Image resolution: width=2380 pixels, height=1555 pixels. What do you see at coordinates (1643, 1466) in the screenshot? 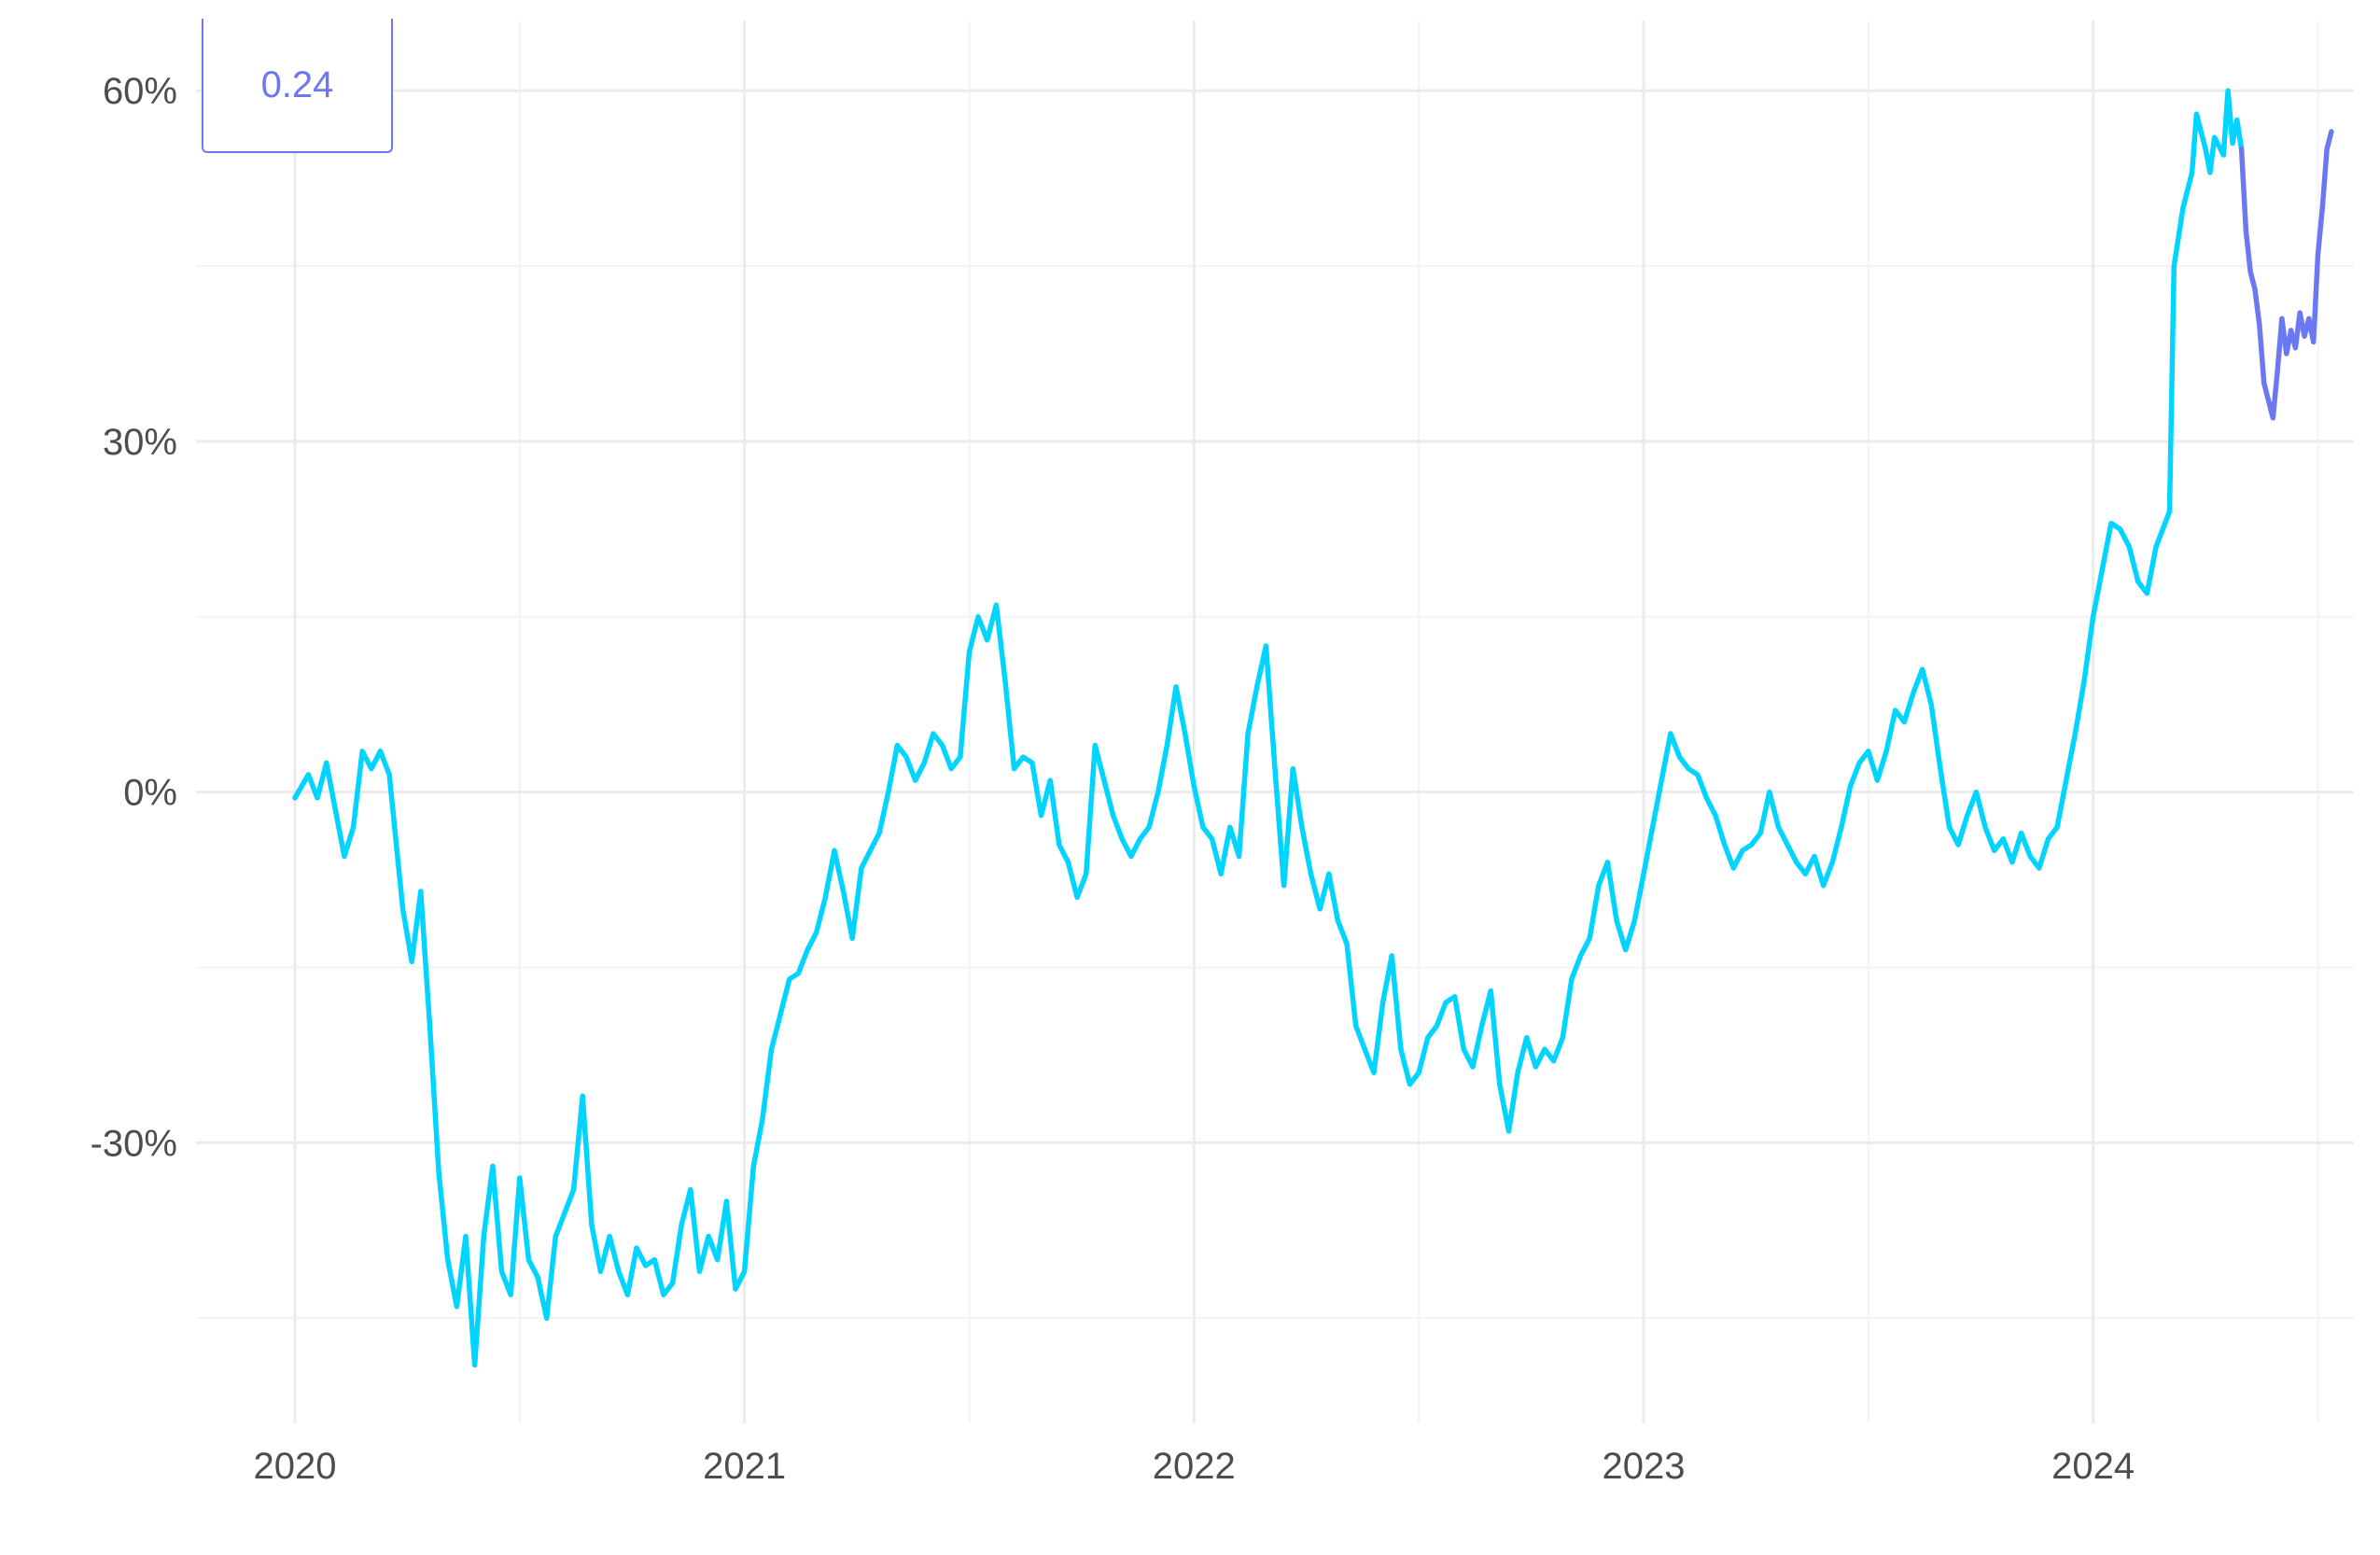
I see `x-tick-label: 2023` at bounding box center [1643, 1466].